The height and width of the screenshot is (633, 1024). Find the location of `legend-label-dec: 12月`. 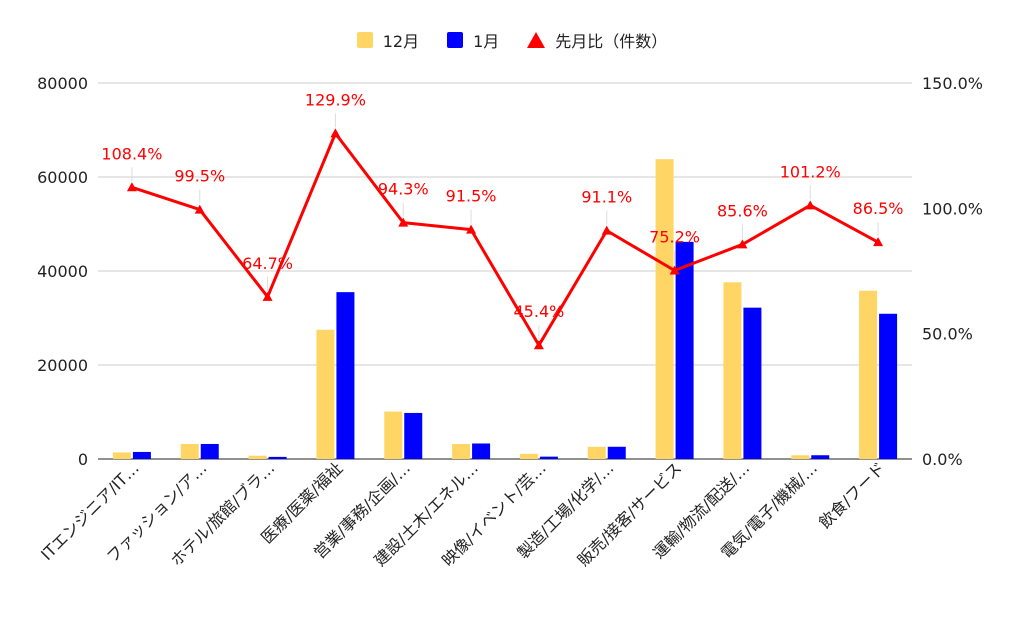

legend-label-dec: 12月 is located at coordinates (401, 41).